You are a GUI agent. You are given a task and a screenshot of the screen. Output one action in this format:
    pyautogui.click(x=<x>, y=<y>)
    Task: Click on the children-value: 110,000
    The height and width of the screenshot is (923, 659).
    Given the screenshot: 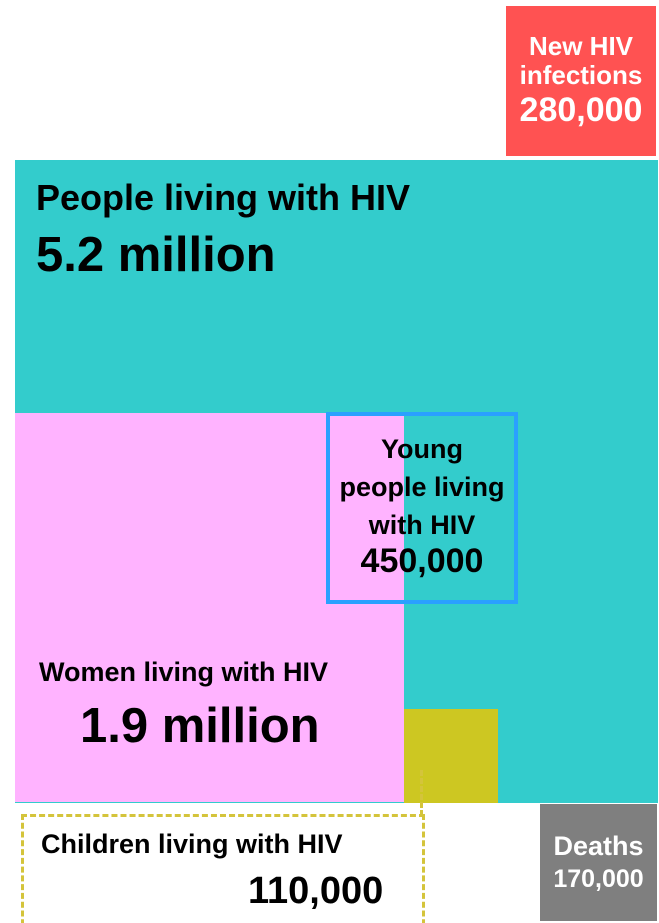 What is the action you would take?
    pyautogui.click(x=316, y=891)
    